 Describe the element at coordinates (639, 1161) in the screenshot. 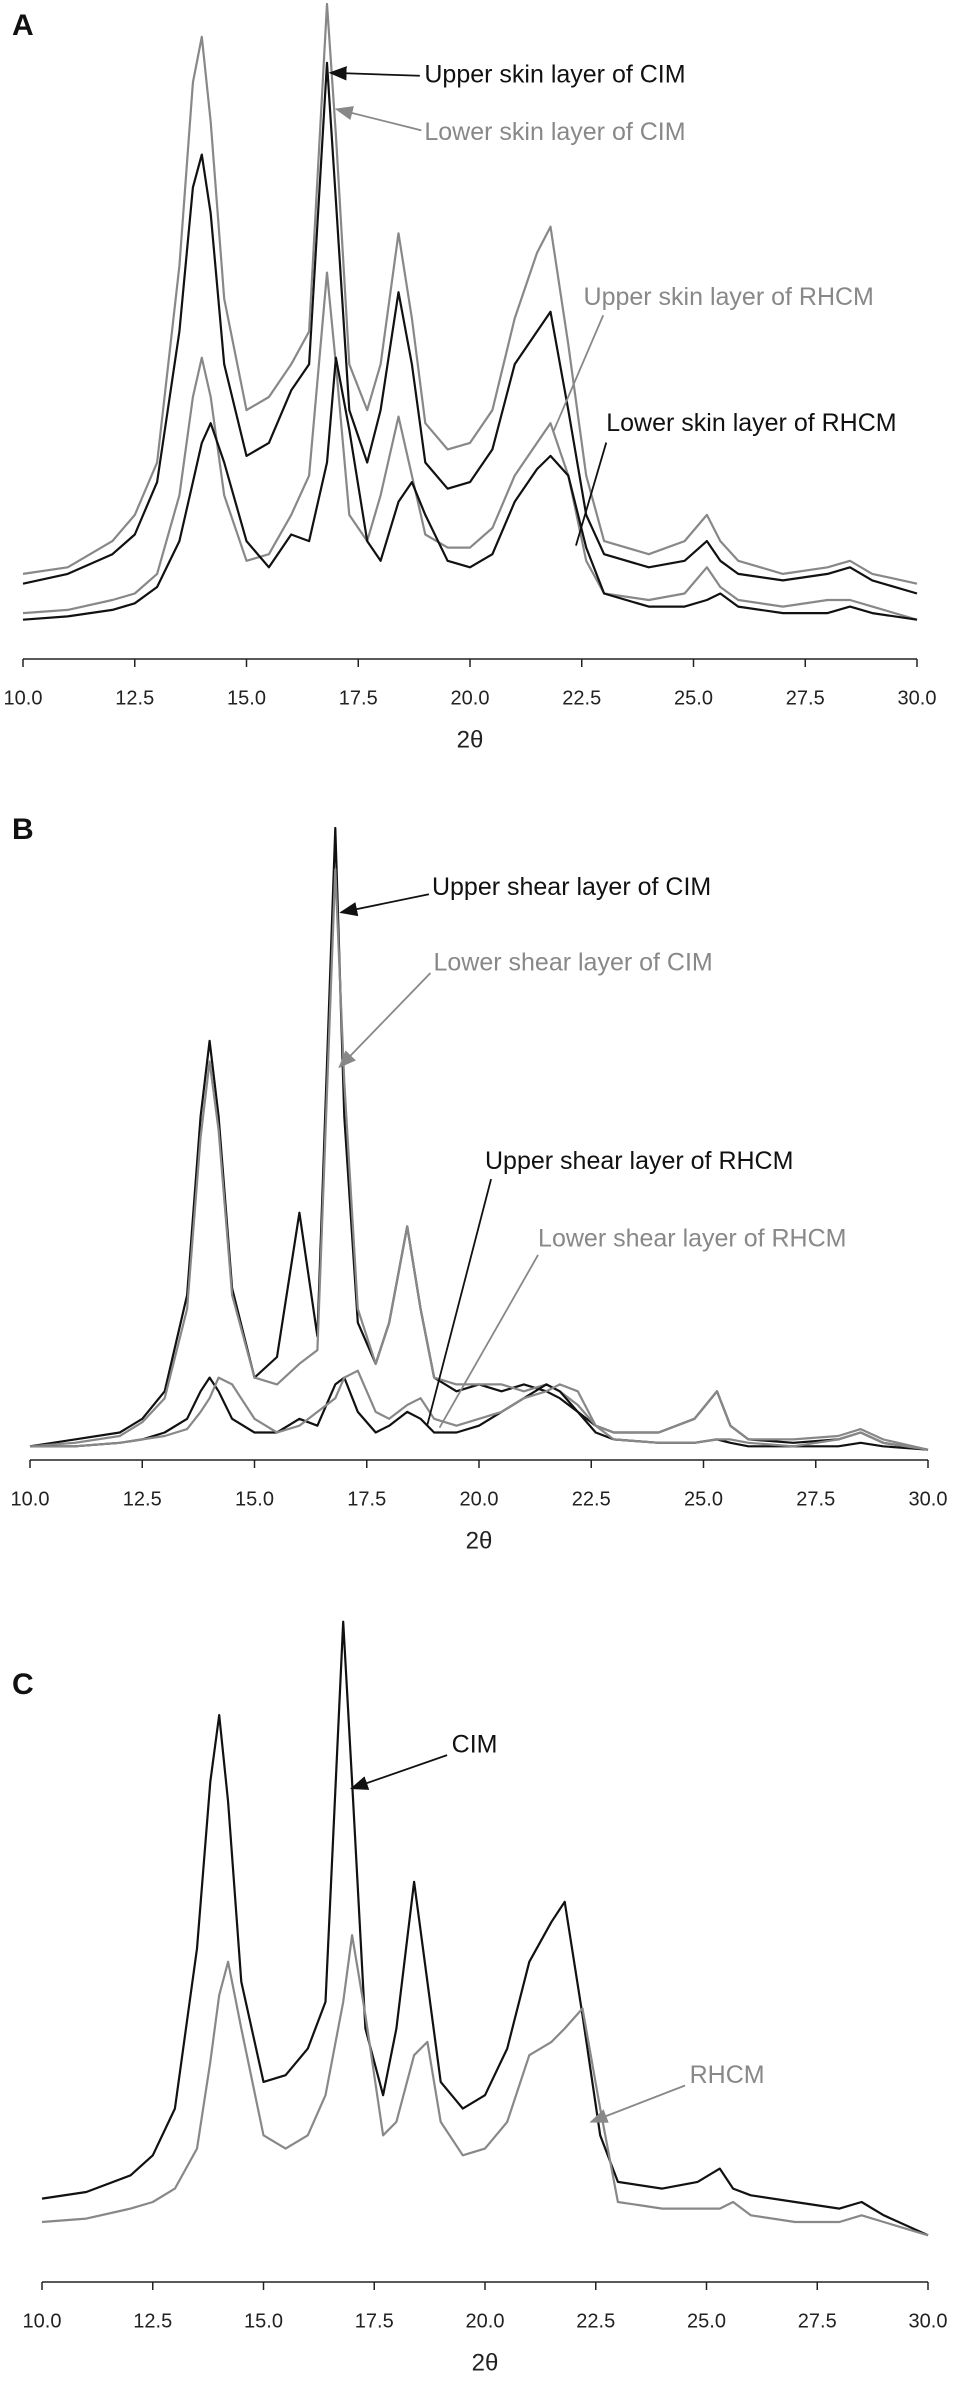

I see `legend-label: Upper shear layer of RHCM` at that location.